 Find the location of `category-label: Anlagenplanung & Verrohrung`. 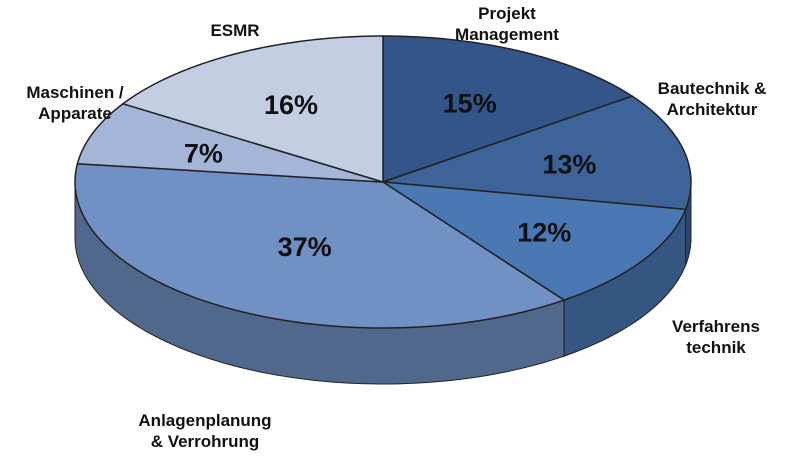

category-label: Anlagenplanung & Verrohrung is located at coordinates (205, 431).